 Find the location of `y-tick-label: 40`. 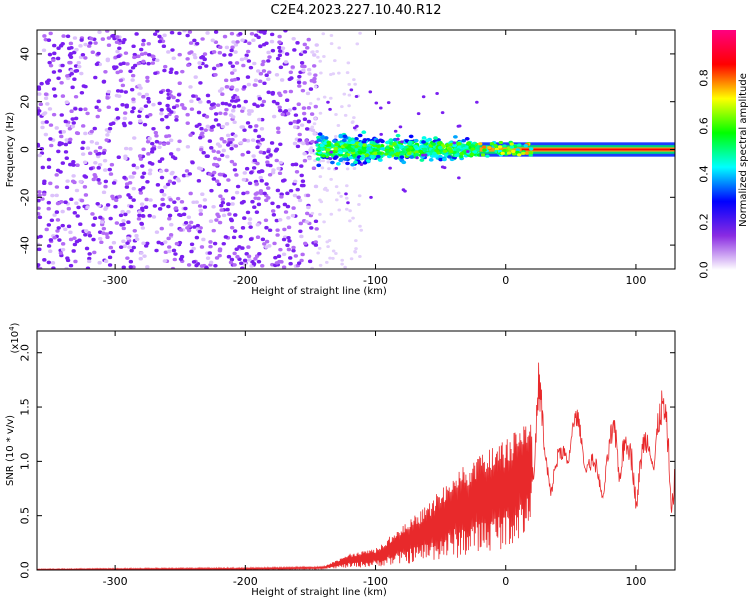

y-tick-label: 40 is located at coordinates (25, 54).